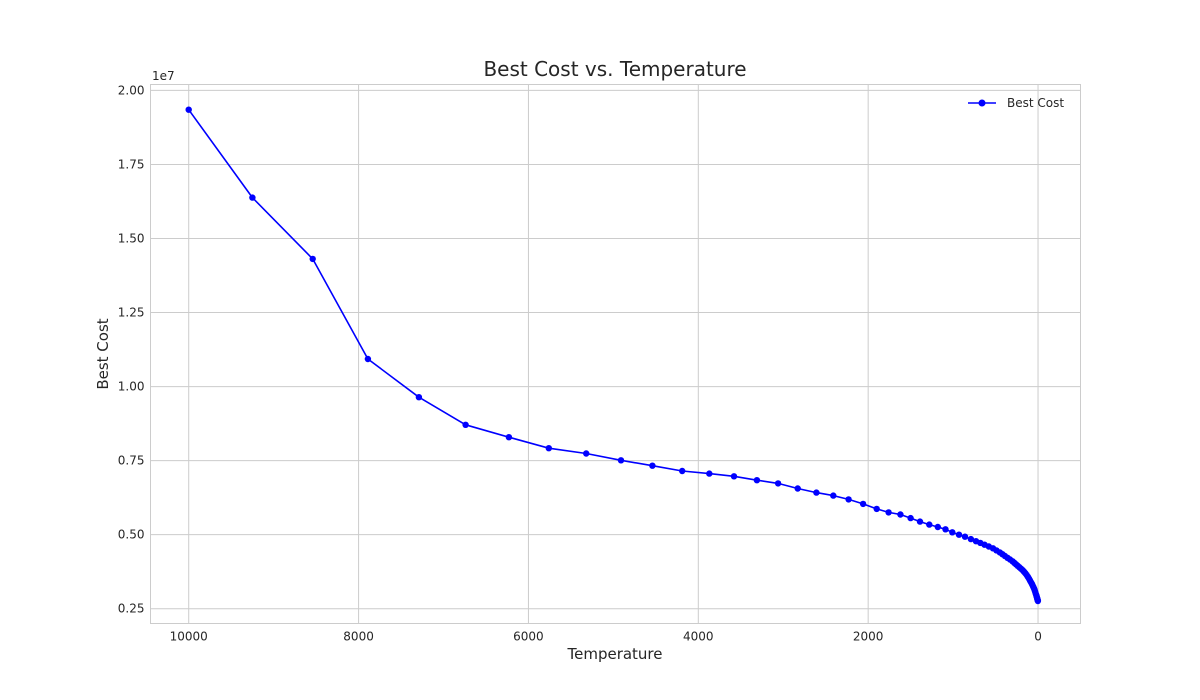 The image size is (1200, 700). I want to click on x-axis: 10000 8000 6000 4000 2000 0, so click(606, 637).